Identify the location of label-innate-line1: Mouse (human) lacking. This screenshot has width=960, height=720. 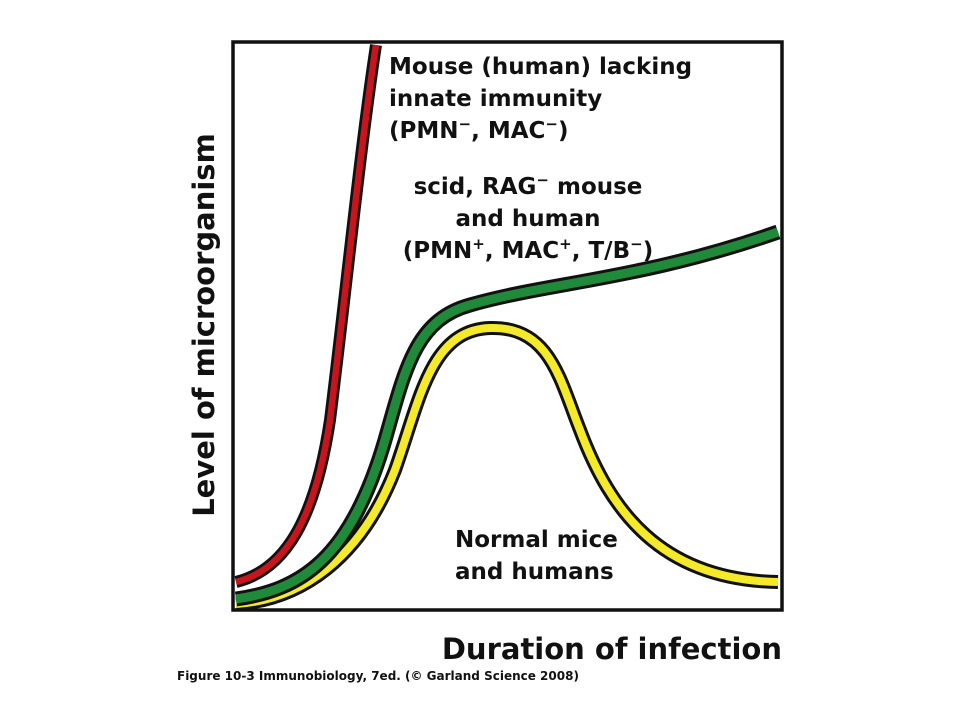
(540, 67).